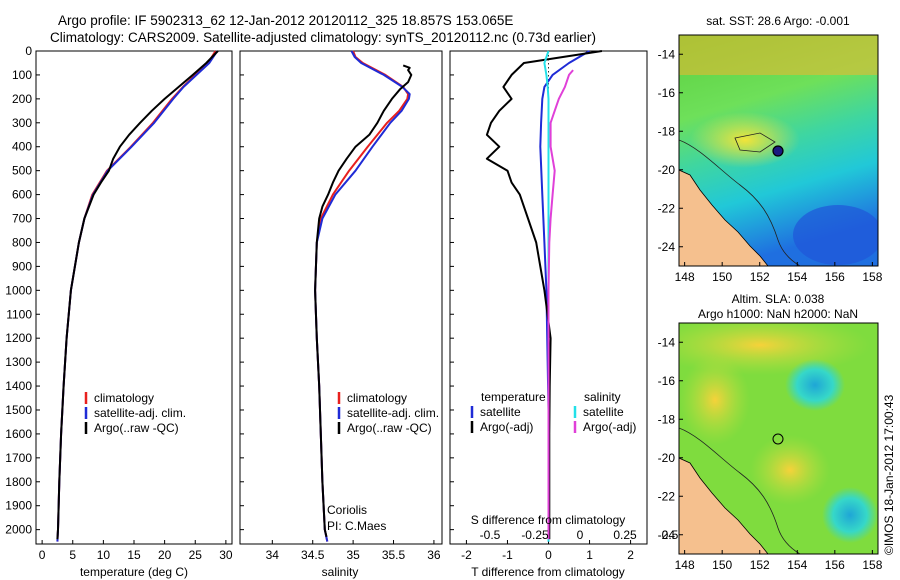  What do you see at coordinates (22, 147) in the screenshot?
I see `y-tick-label: 400` at bounding box center [22, 147].